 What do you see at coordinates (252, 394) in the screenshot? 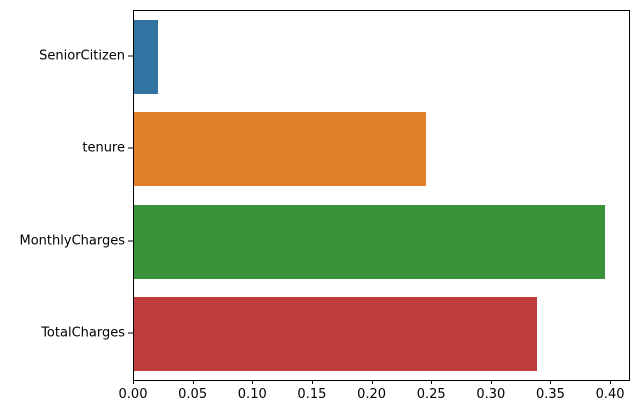
I see `x-tick-label-0.10: 0.10` at bounding box center [252, 394].